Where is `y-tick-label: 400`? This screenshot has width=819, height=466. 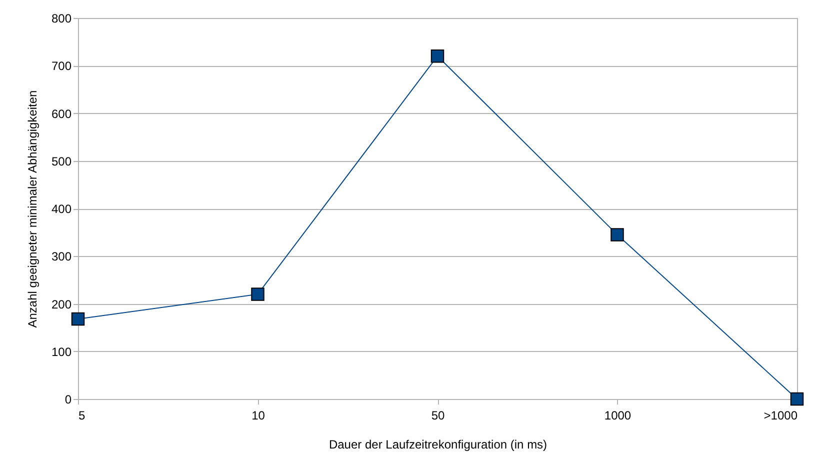
y-tick-label: 400 is located at coordinates (61, 209).